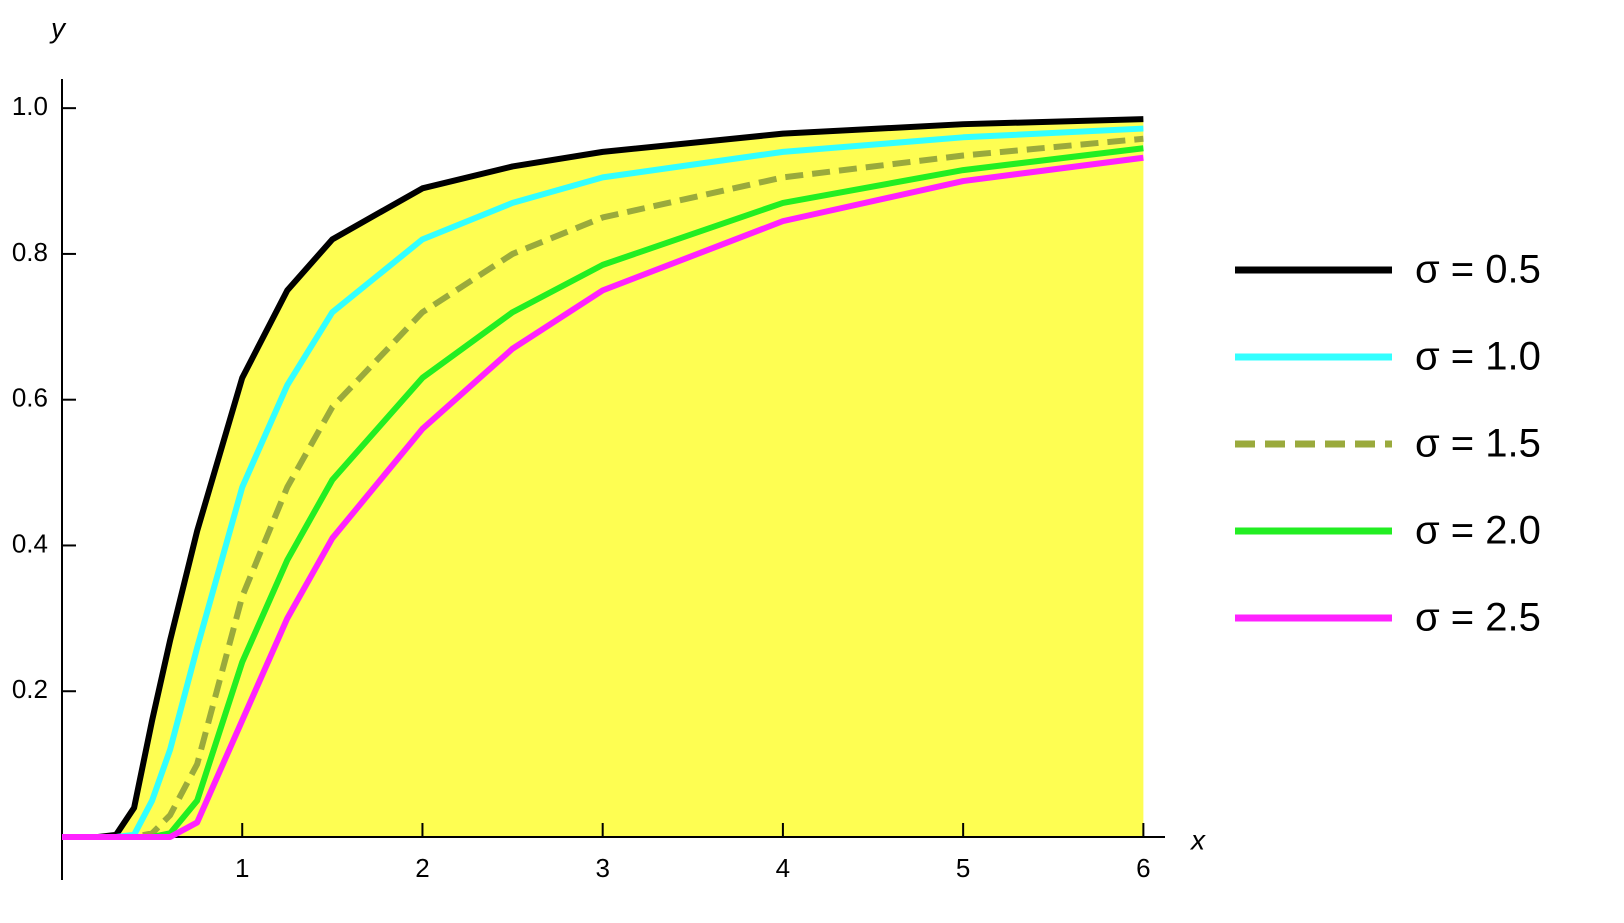 This screenshot has height=923, width=1624. Describe the element at coordinates (1478, 531) in the screenshot. I see `legend-text: σ = 2.0` at that location.